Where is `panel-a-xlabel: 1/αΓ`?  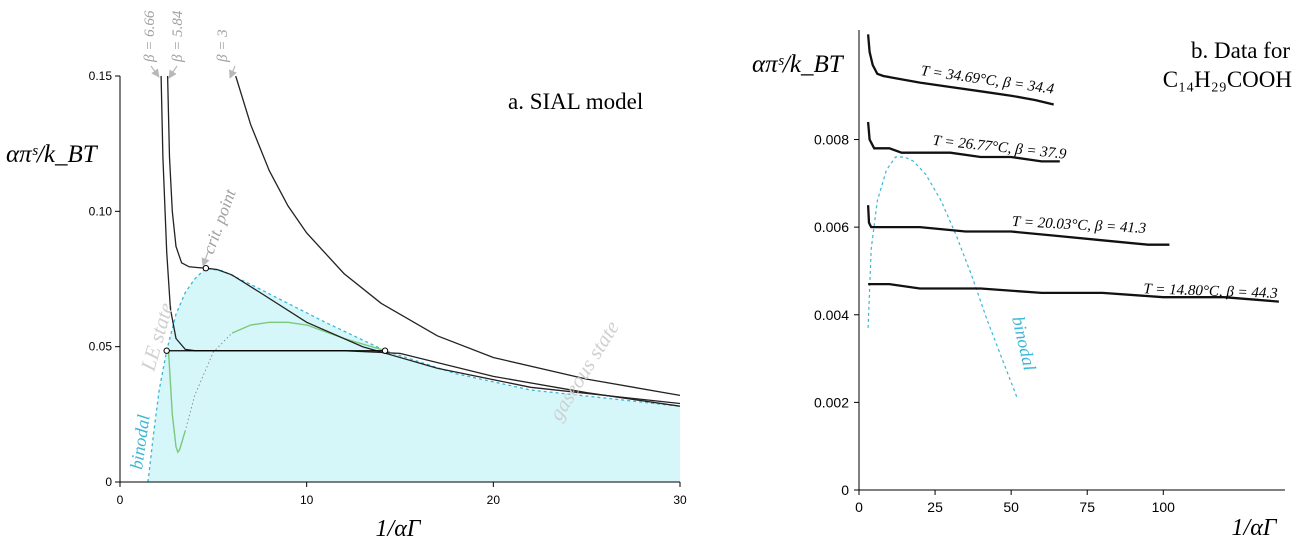 panel-a-xlabel: 1/αΓ is located at coordinates (399, 528).